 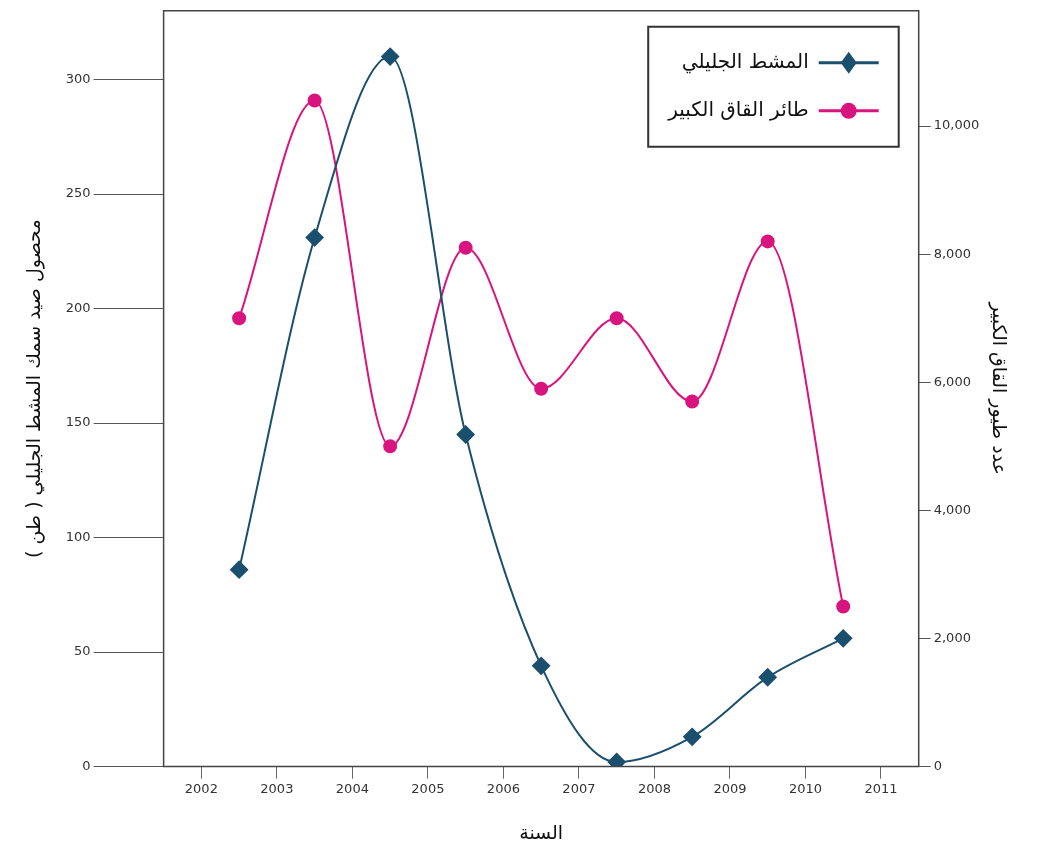 I want to click on y-tick-label: 50, so click(x=82, y=651).